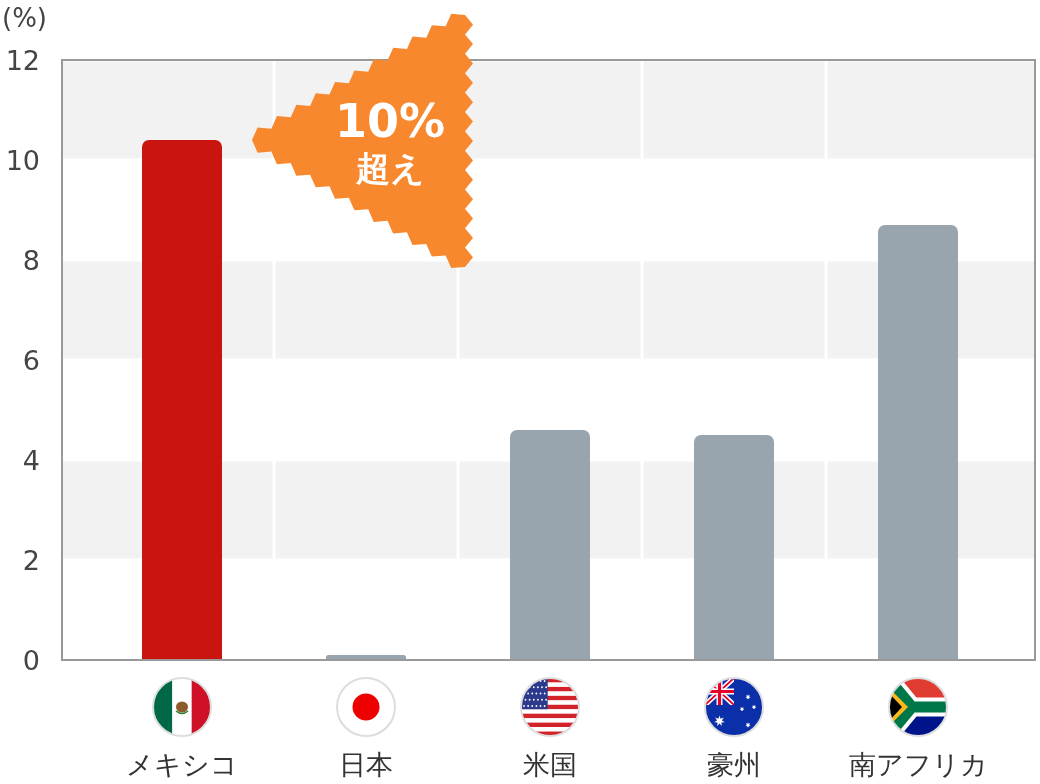 This screenshot has width=1040, height=784. I want to click on x-tick-label: 豪州, so click(734, 764).